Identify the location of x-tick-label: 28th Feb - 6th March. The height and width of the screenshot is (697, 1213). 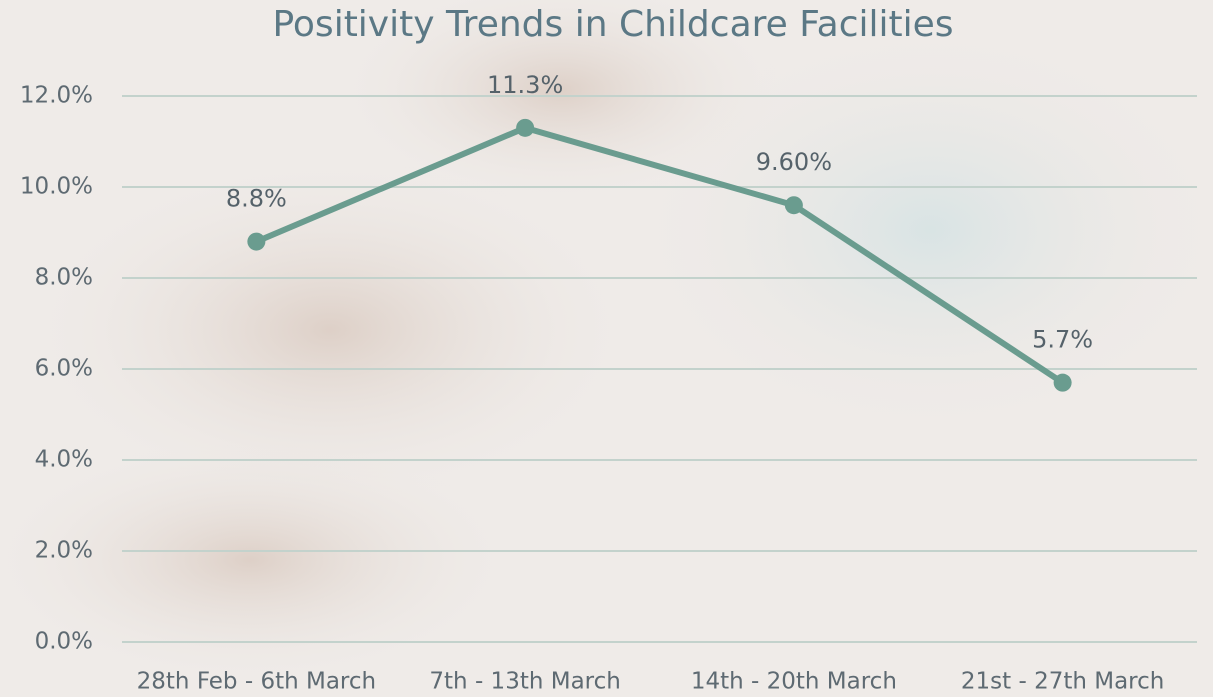
(256, 682).